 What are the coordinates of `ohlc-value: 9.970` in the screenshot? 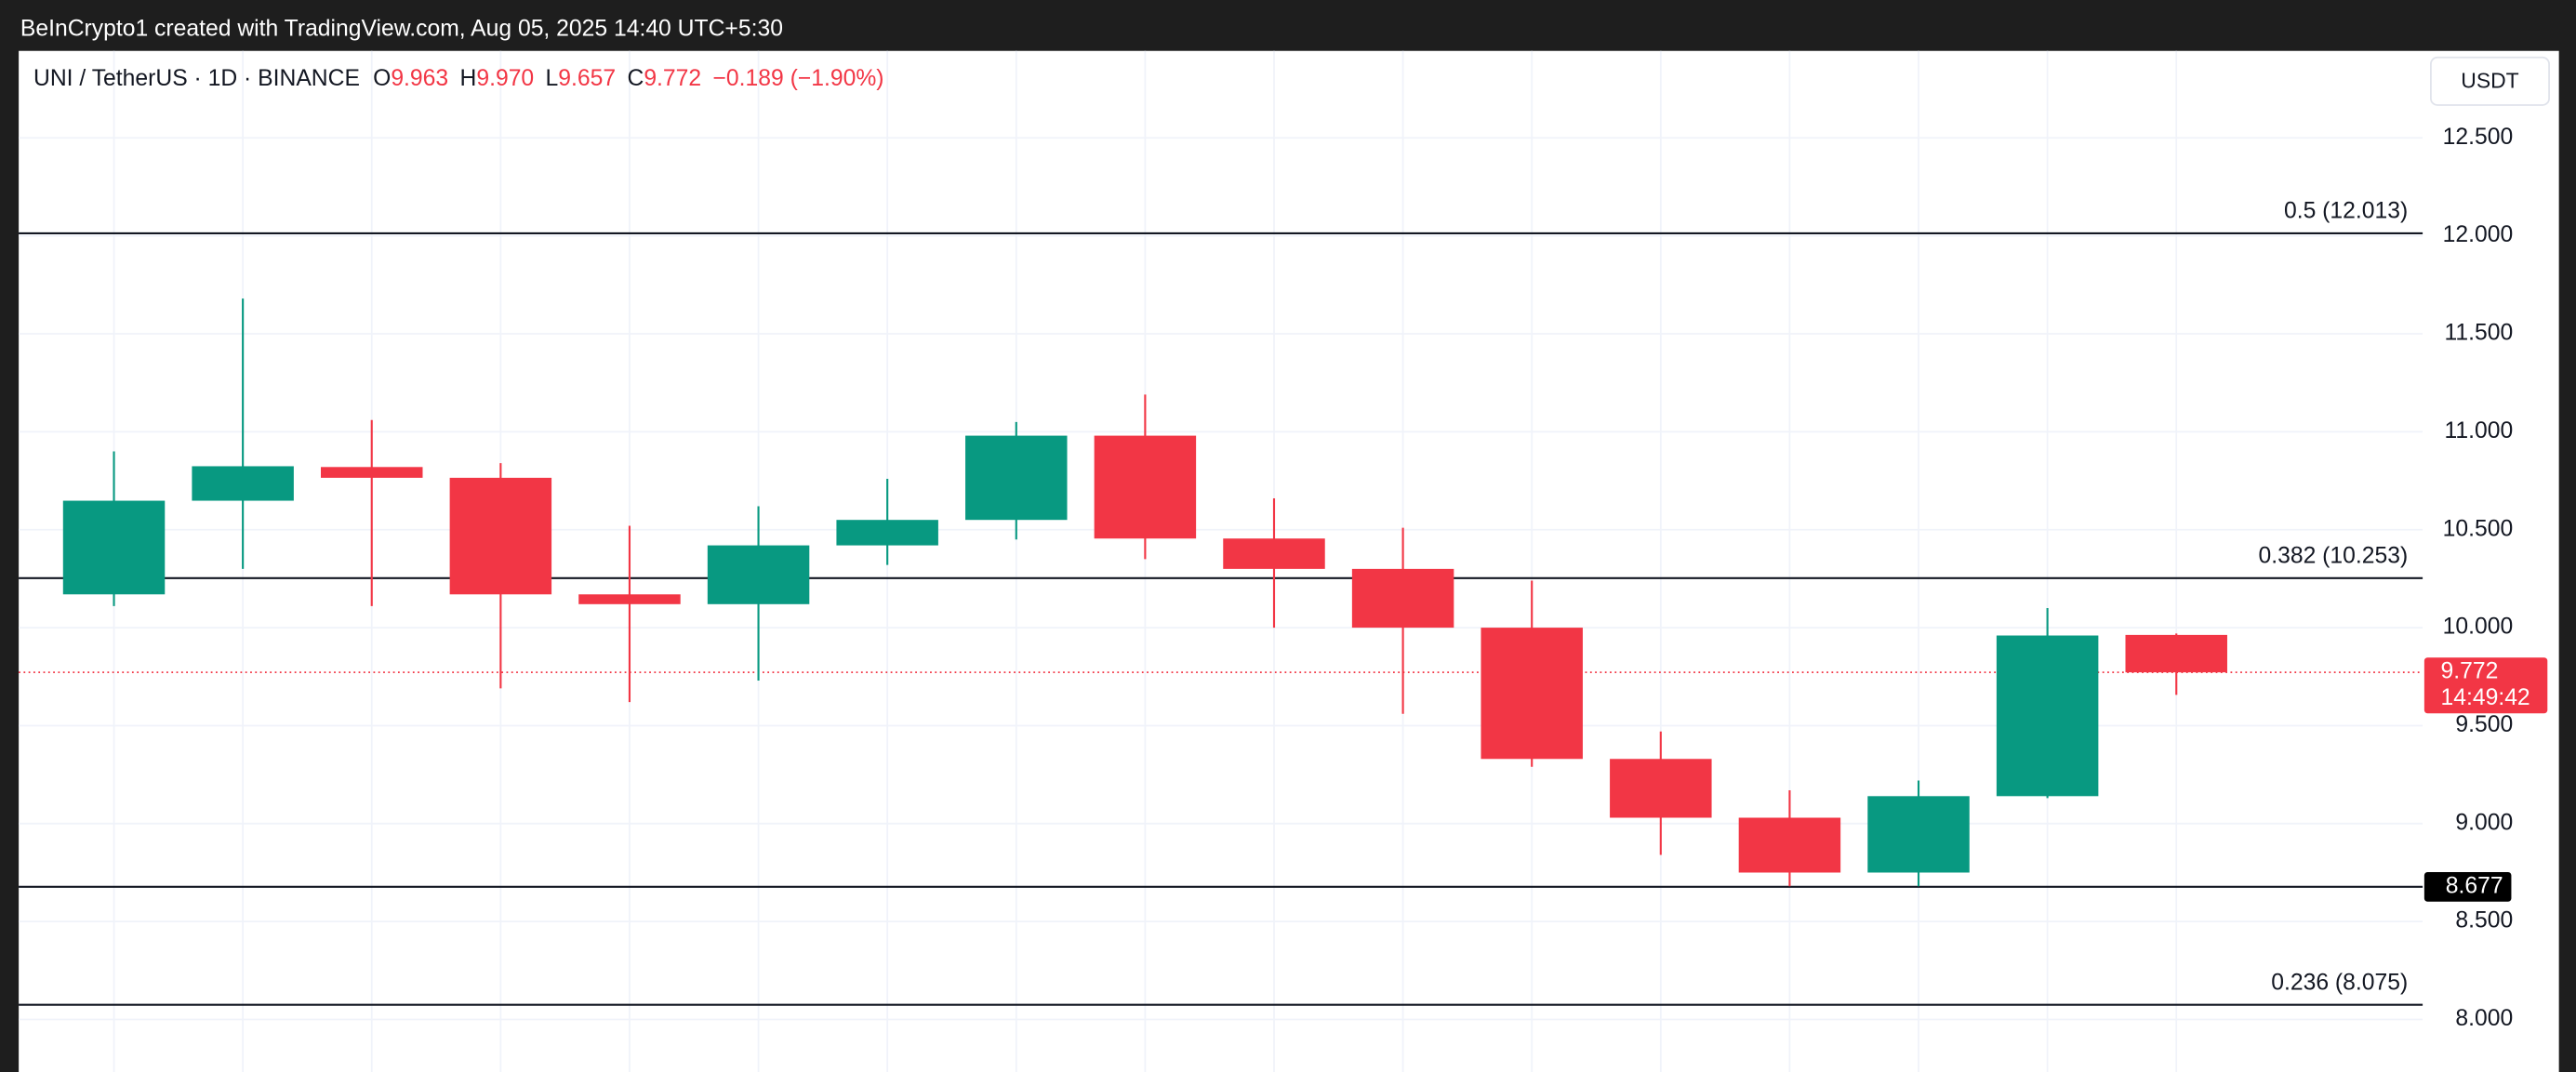 It's located at (505, 78).